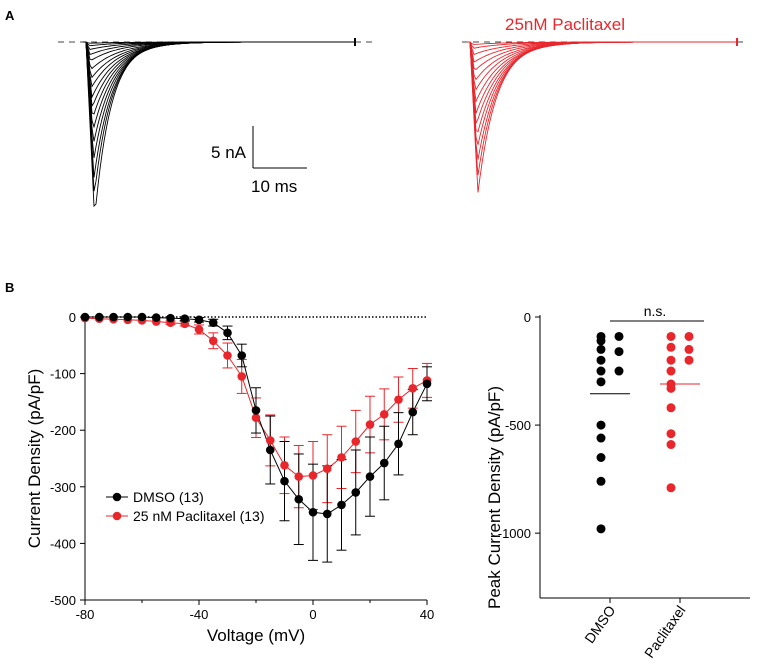 This screenshot has width=767, height=667. What do you see at coordinates (63, 487) in the screenshot?
I see `iv-y-tick-label: -300` at bounding box center [63, 487].